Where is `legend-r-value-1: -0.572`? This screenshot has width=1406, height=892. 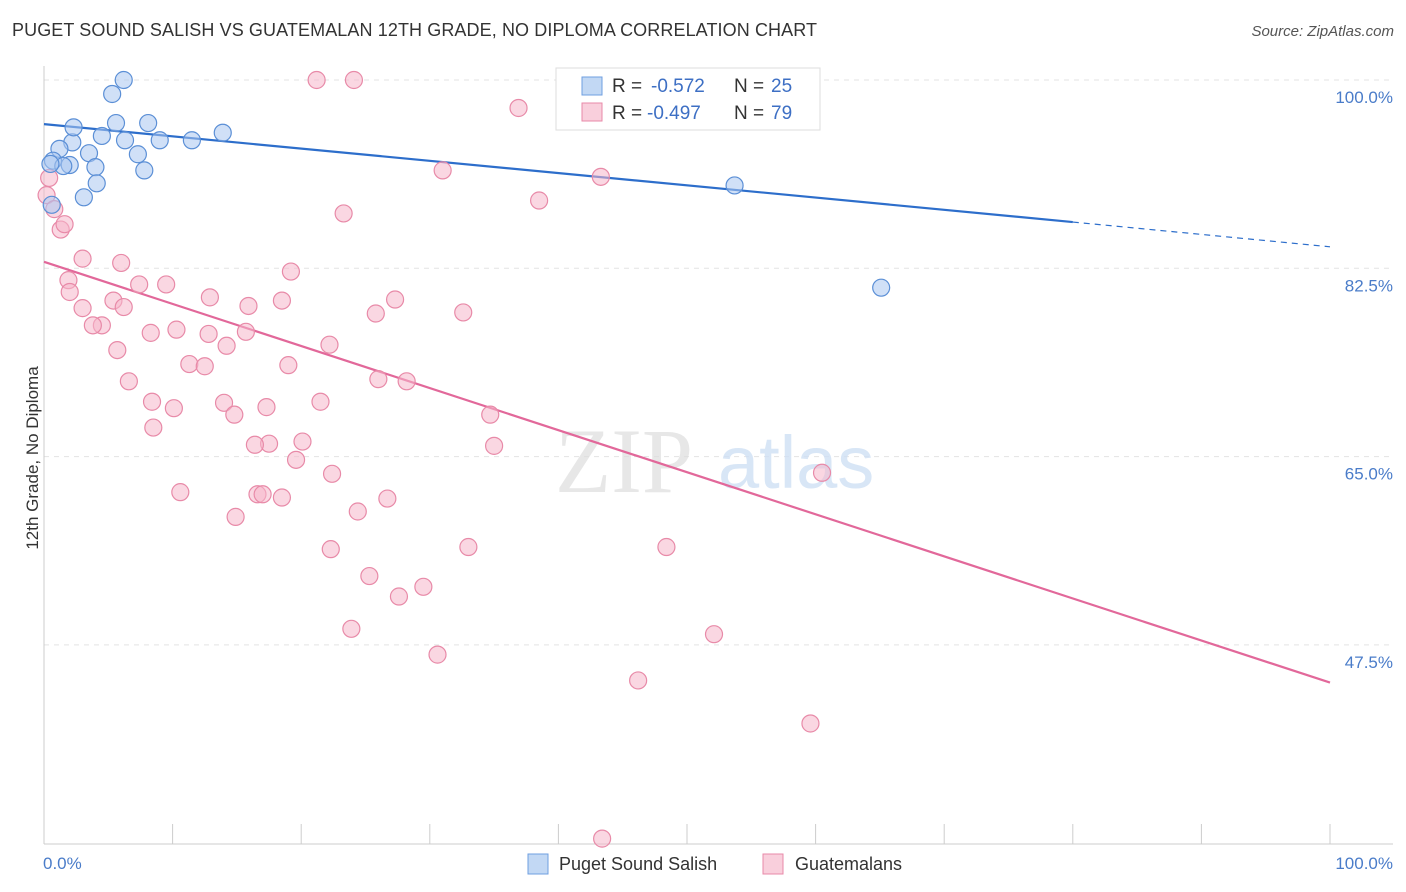 legend-r-value-1: -0.572 is located at coordinates (678, 86).